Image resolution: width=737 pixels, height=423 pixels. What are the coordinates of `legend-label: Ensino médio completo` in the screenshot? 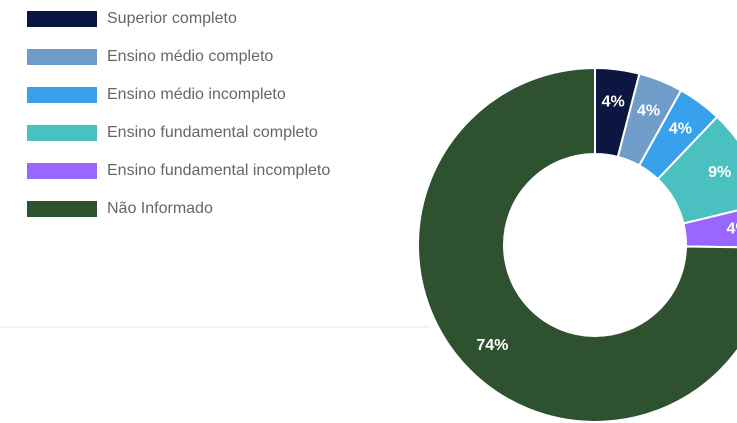 It's located at (190, 56).